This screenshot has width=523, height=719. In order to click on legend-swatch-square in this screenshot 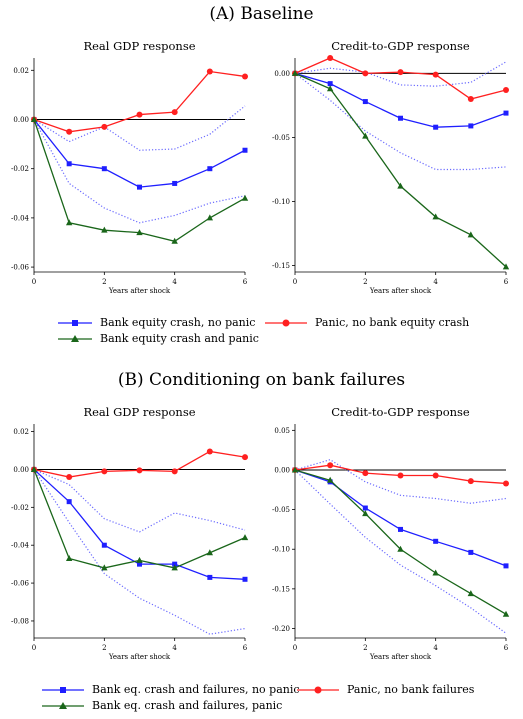, I will do `click(75, 322)`.